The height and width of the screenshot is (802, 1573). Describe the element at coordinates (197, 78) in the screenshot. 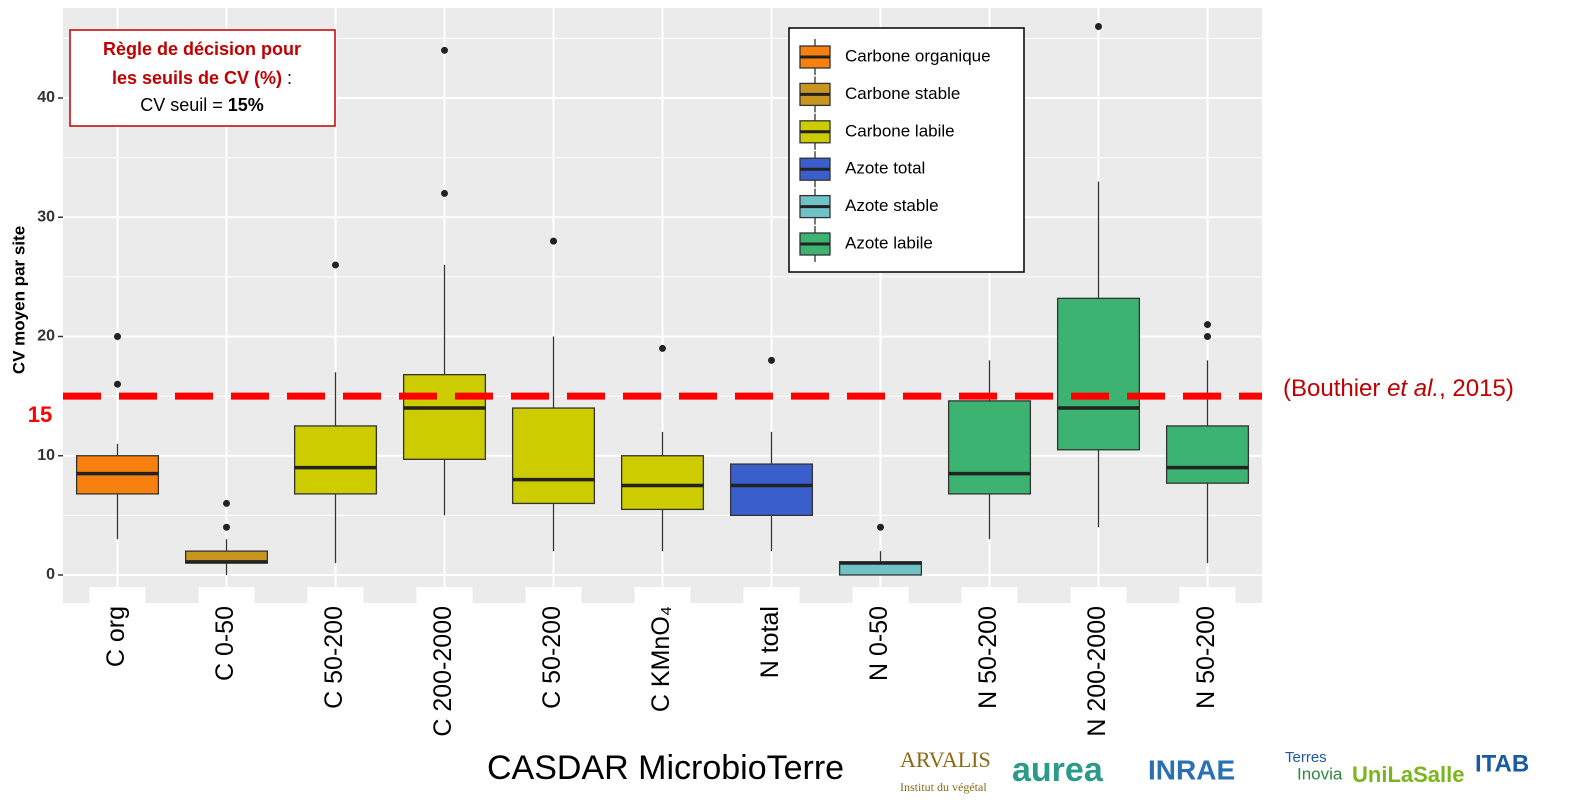

I see `decision-text: les seuils de CV (%)` at that location.